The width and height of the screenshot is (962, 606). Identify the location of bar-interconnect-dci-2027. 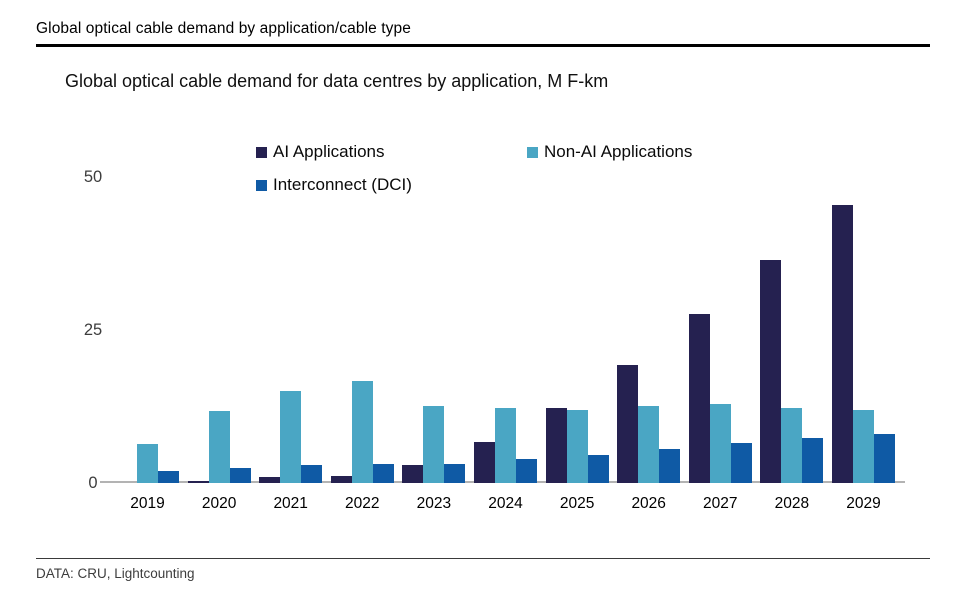
(741, 463).